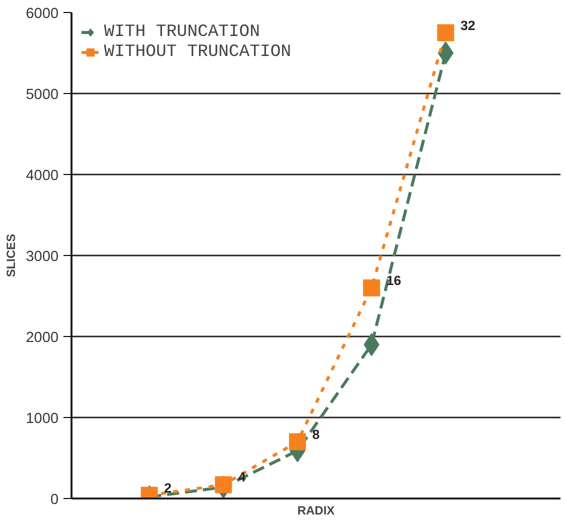 The width and height of the screenshot is (565, 520). I want to click on y-axis-title: SLICES, so click(11, 256).